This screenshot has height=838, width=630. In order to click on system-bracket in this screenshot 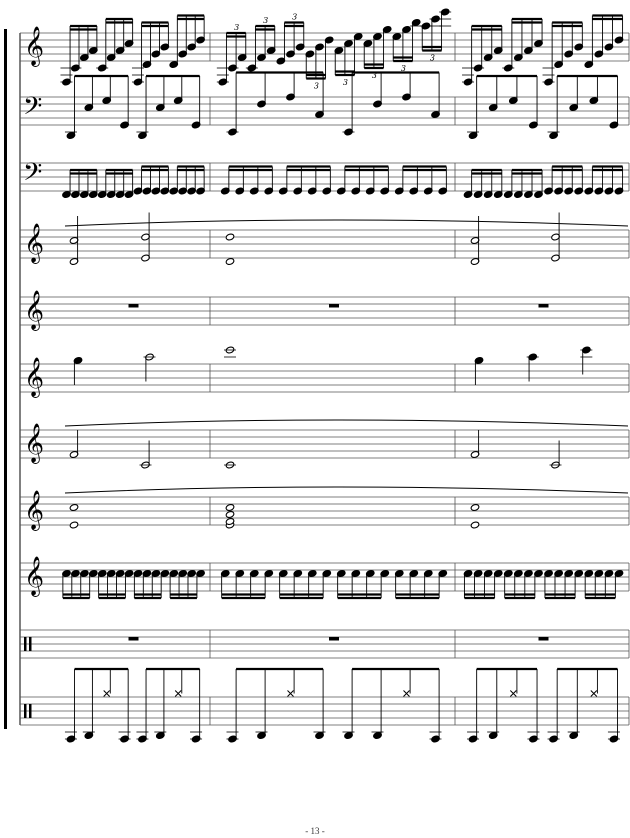, I will do `click(5, 379)`.